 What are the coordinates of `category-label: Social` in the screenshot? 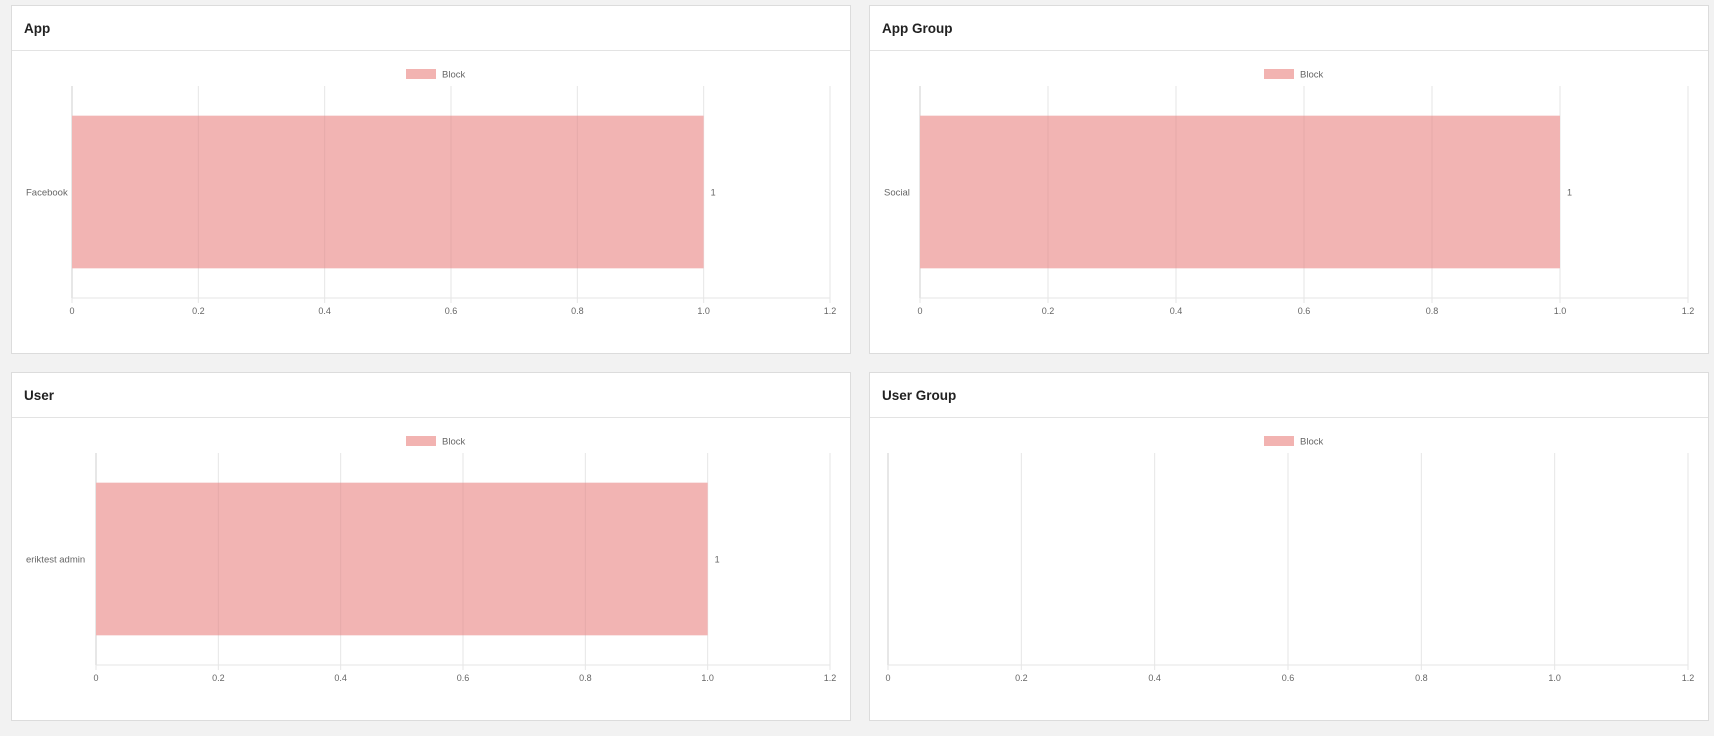 It's located at (897, 193).